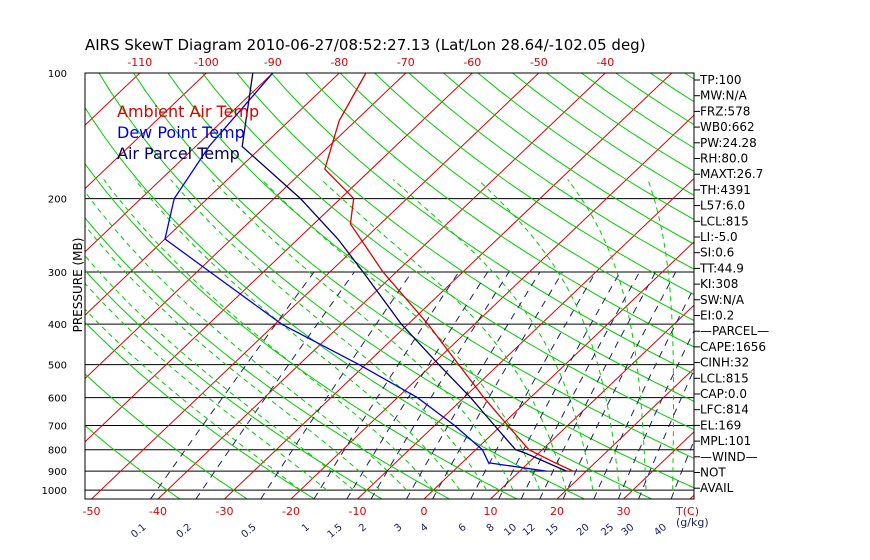 This screenshot has height=560, width=870. I want to click on index-label: MAXT:26.7, so click(731, 174).